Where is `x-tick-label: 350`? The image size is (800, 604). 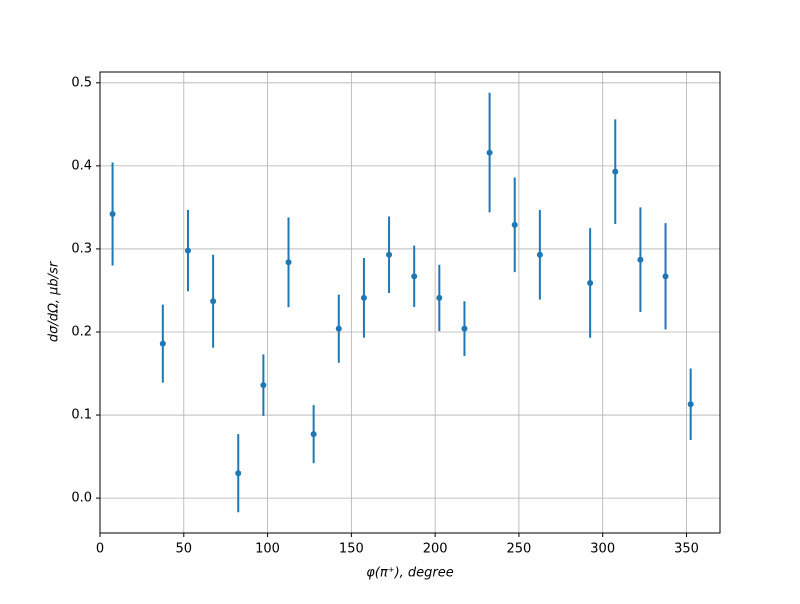 x-tick-label: 350 is located at coordinates (686, 549).